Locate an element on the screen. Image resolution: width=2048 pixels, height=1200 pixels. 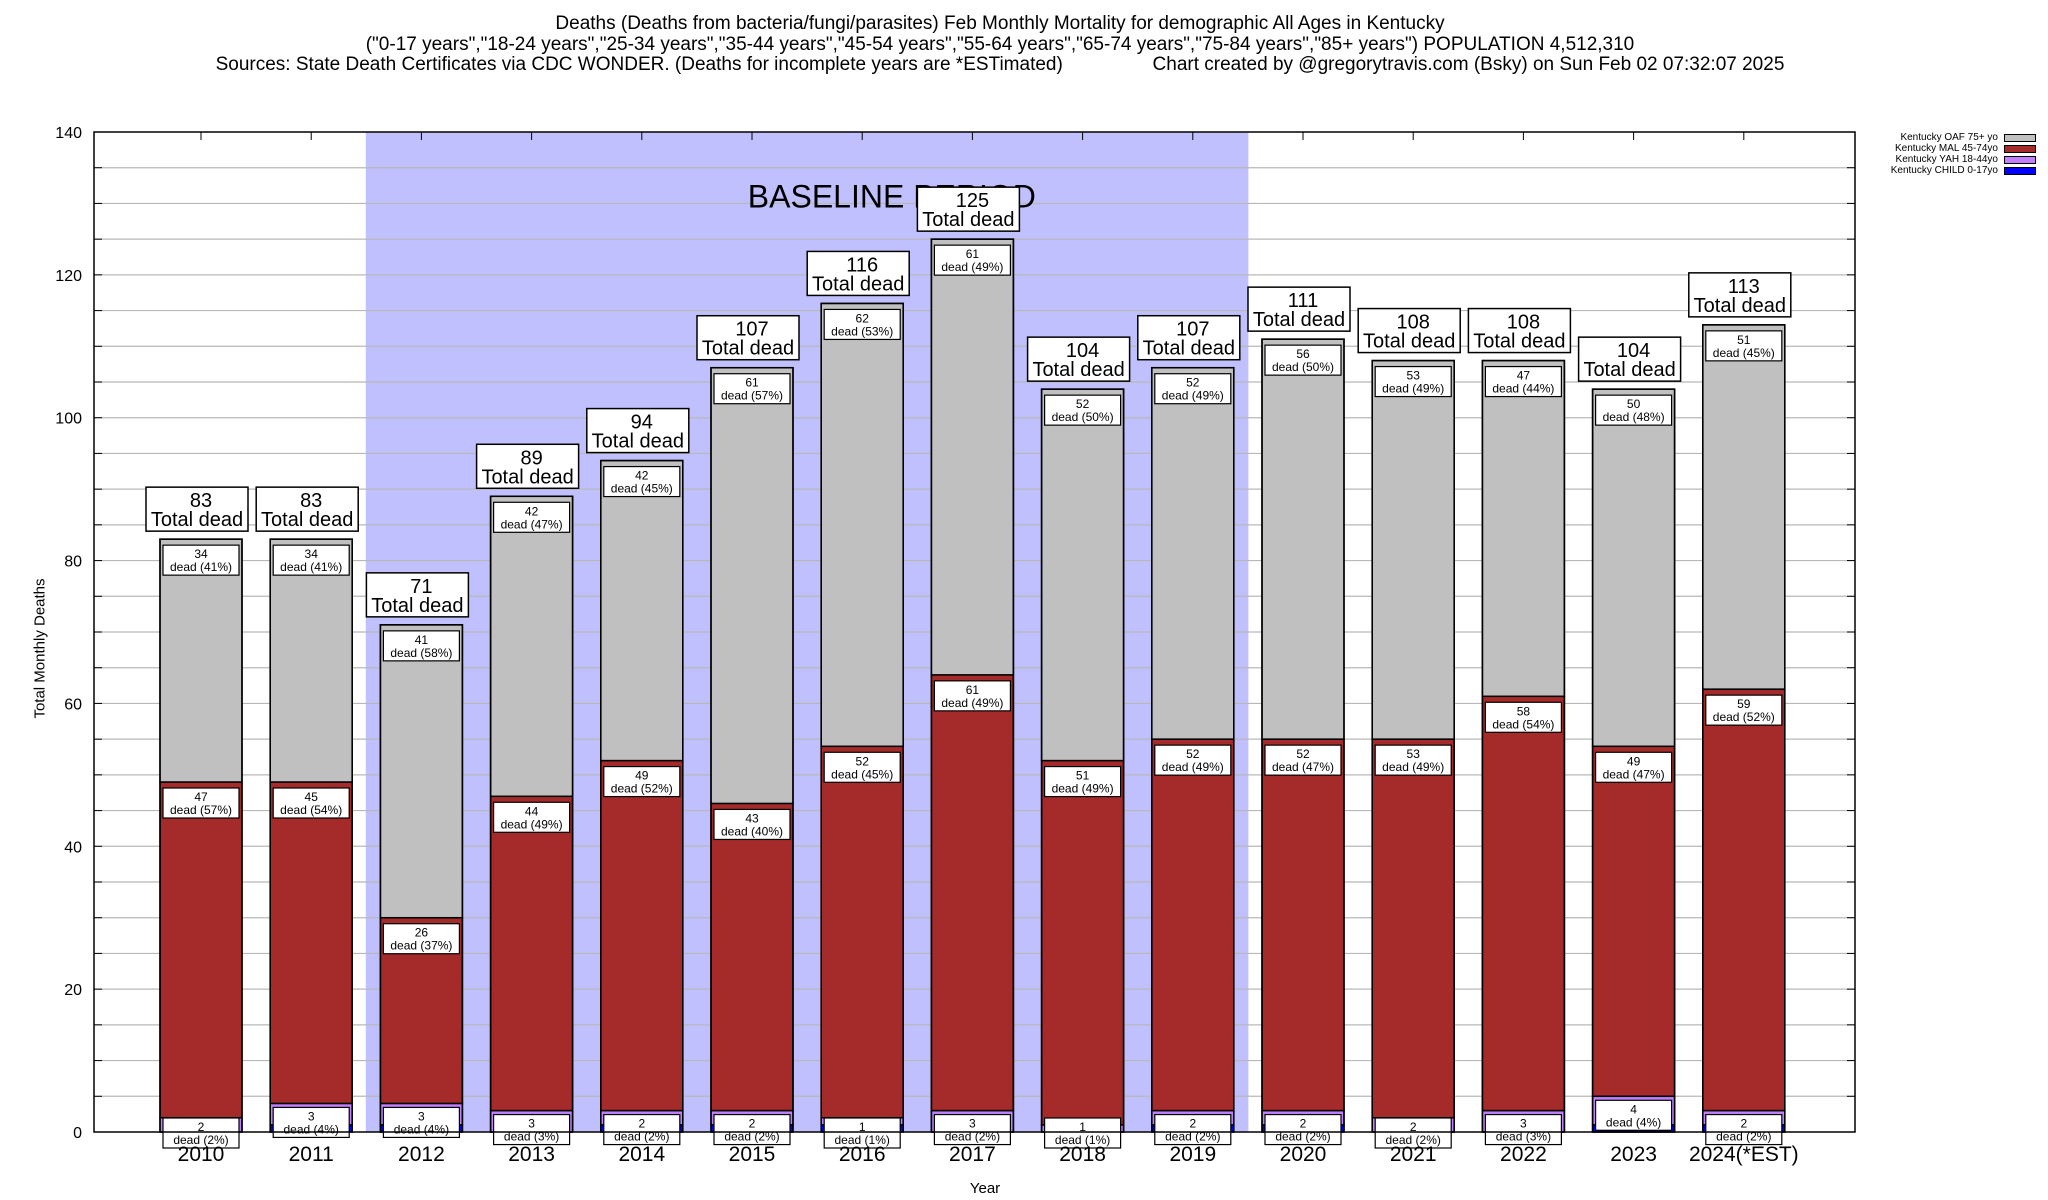
total-label-count: 125 is located at coordinates (972, 201).